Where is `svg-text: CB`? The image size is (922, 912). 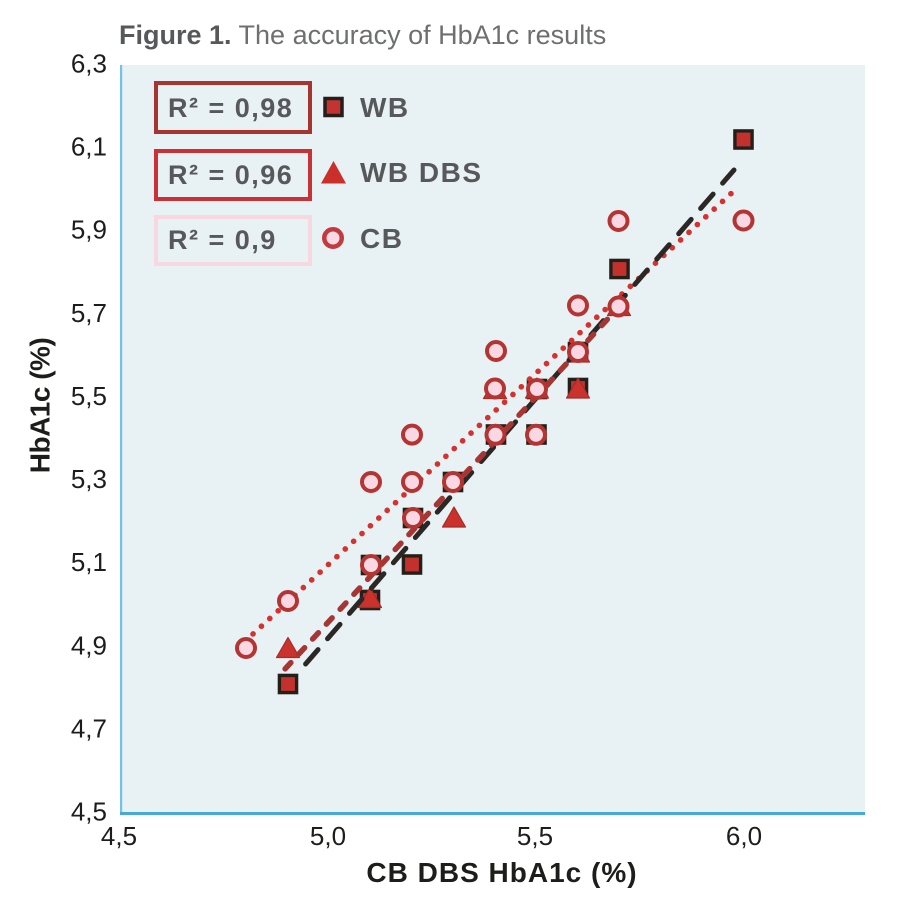
svg-text: CB is located at coordinates (381, 238).